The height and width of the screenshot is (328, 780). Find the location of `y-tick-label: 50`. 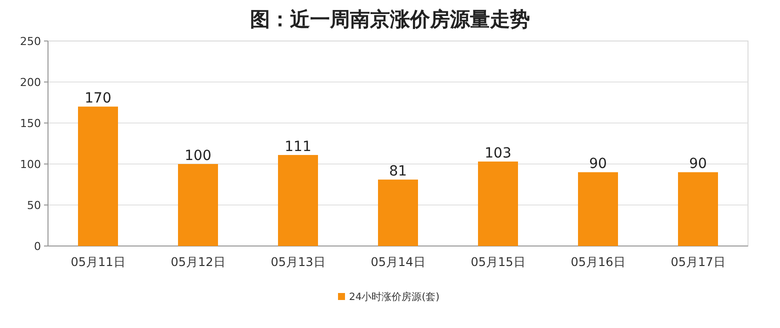

y-tick-label: 50 is located at coordinates (34, 205).